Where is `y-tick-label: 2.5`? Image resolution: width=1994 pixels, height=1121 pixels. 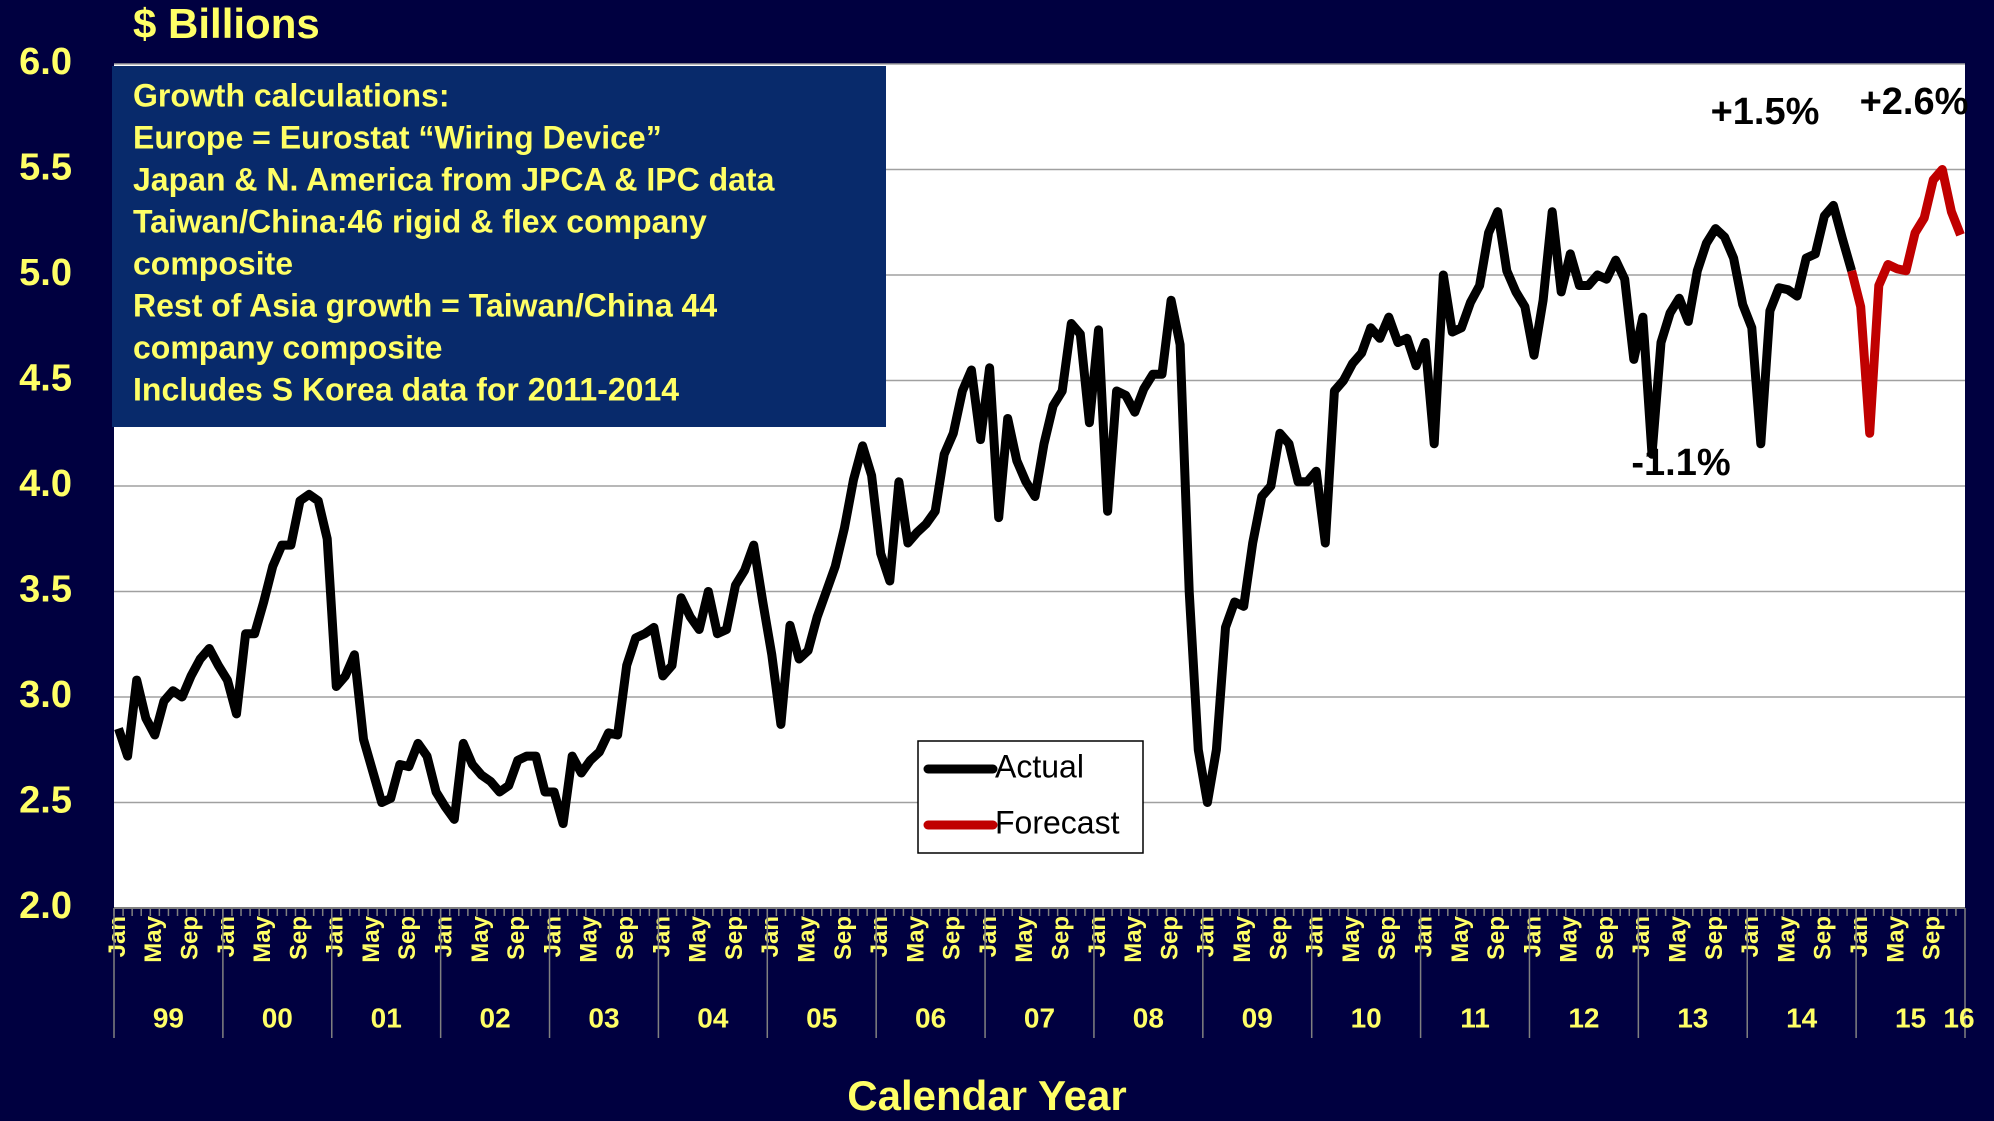
y-tick-label: 2.5 is located at coordinates (45, 801).